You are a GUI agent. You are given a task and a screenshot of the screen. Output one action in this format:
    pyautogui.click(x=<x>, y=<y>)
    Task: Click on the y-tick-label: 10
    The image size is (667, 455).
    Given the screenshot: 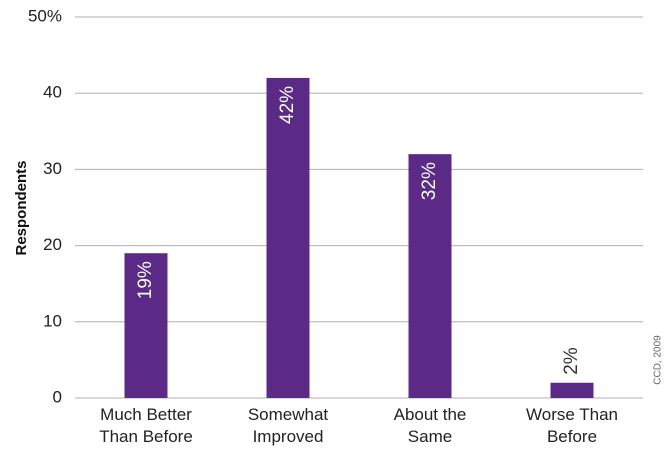 What is the action you would take?
    pyautogui.click(x=52, y=320)
    